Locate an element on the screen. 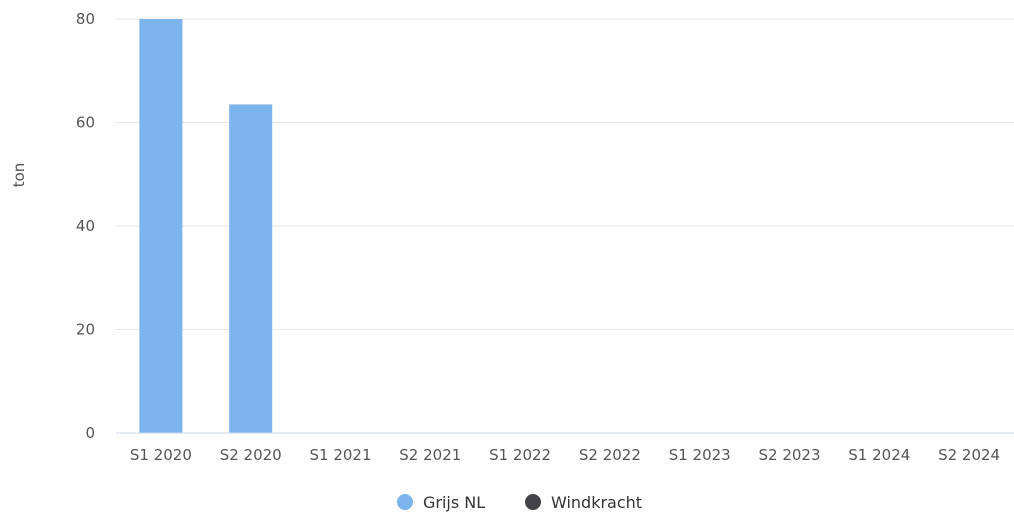 The height and width of the screenshot is (515, 1014). y-axis-ticks: 0 20 40 60 80 is located at coordinates (85, 226).